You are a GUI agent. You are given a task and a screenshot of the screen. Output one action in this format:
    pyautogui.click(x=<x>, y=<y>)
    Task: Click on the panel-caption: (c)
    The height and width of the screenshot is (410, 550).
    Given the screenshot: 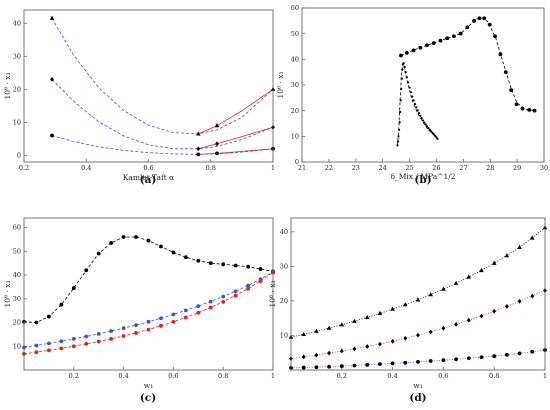 What is the action you would take?
    pyautogui.click(x=148, y=398)
    